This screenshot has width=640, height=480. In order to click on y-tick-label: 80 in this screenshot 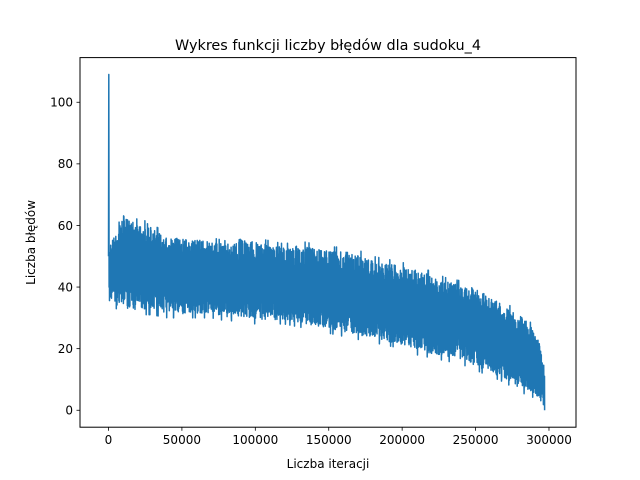, I will do `click(65, 164)`.